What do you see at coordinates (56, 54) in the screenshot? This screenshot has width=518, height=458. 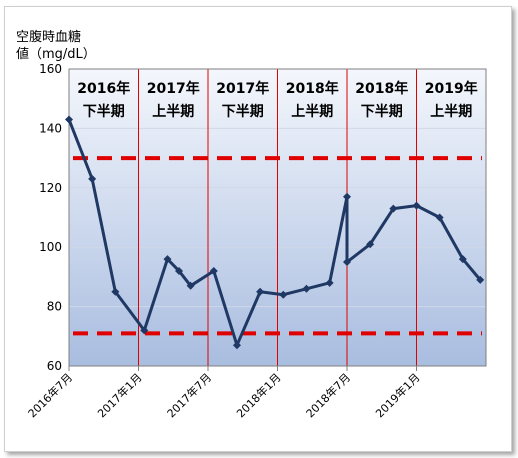 I see `y-axis-label-line-2: 値（mg/dL）` at bounding box center [56, 54].